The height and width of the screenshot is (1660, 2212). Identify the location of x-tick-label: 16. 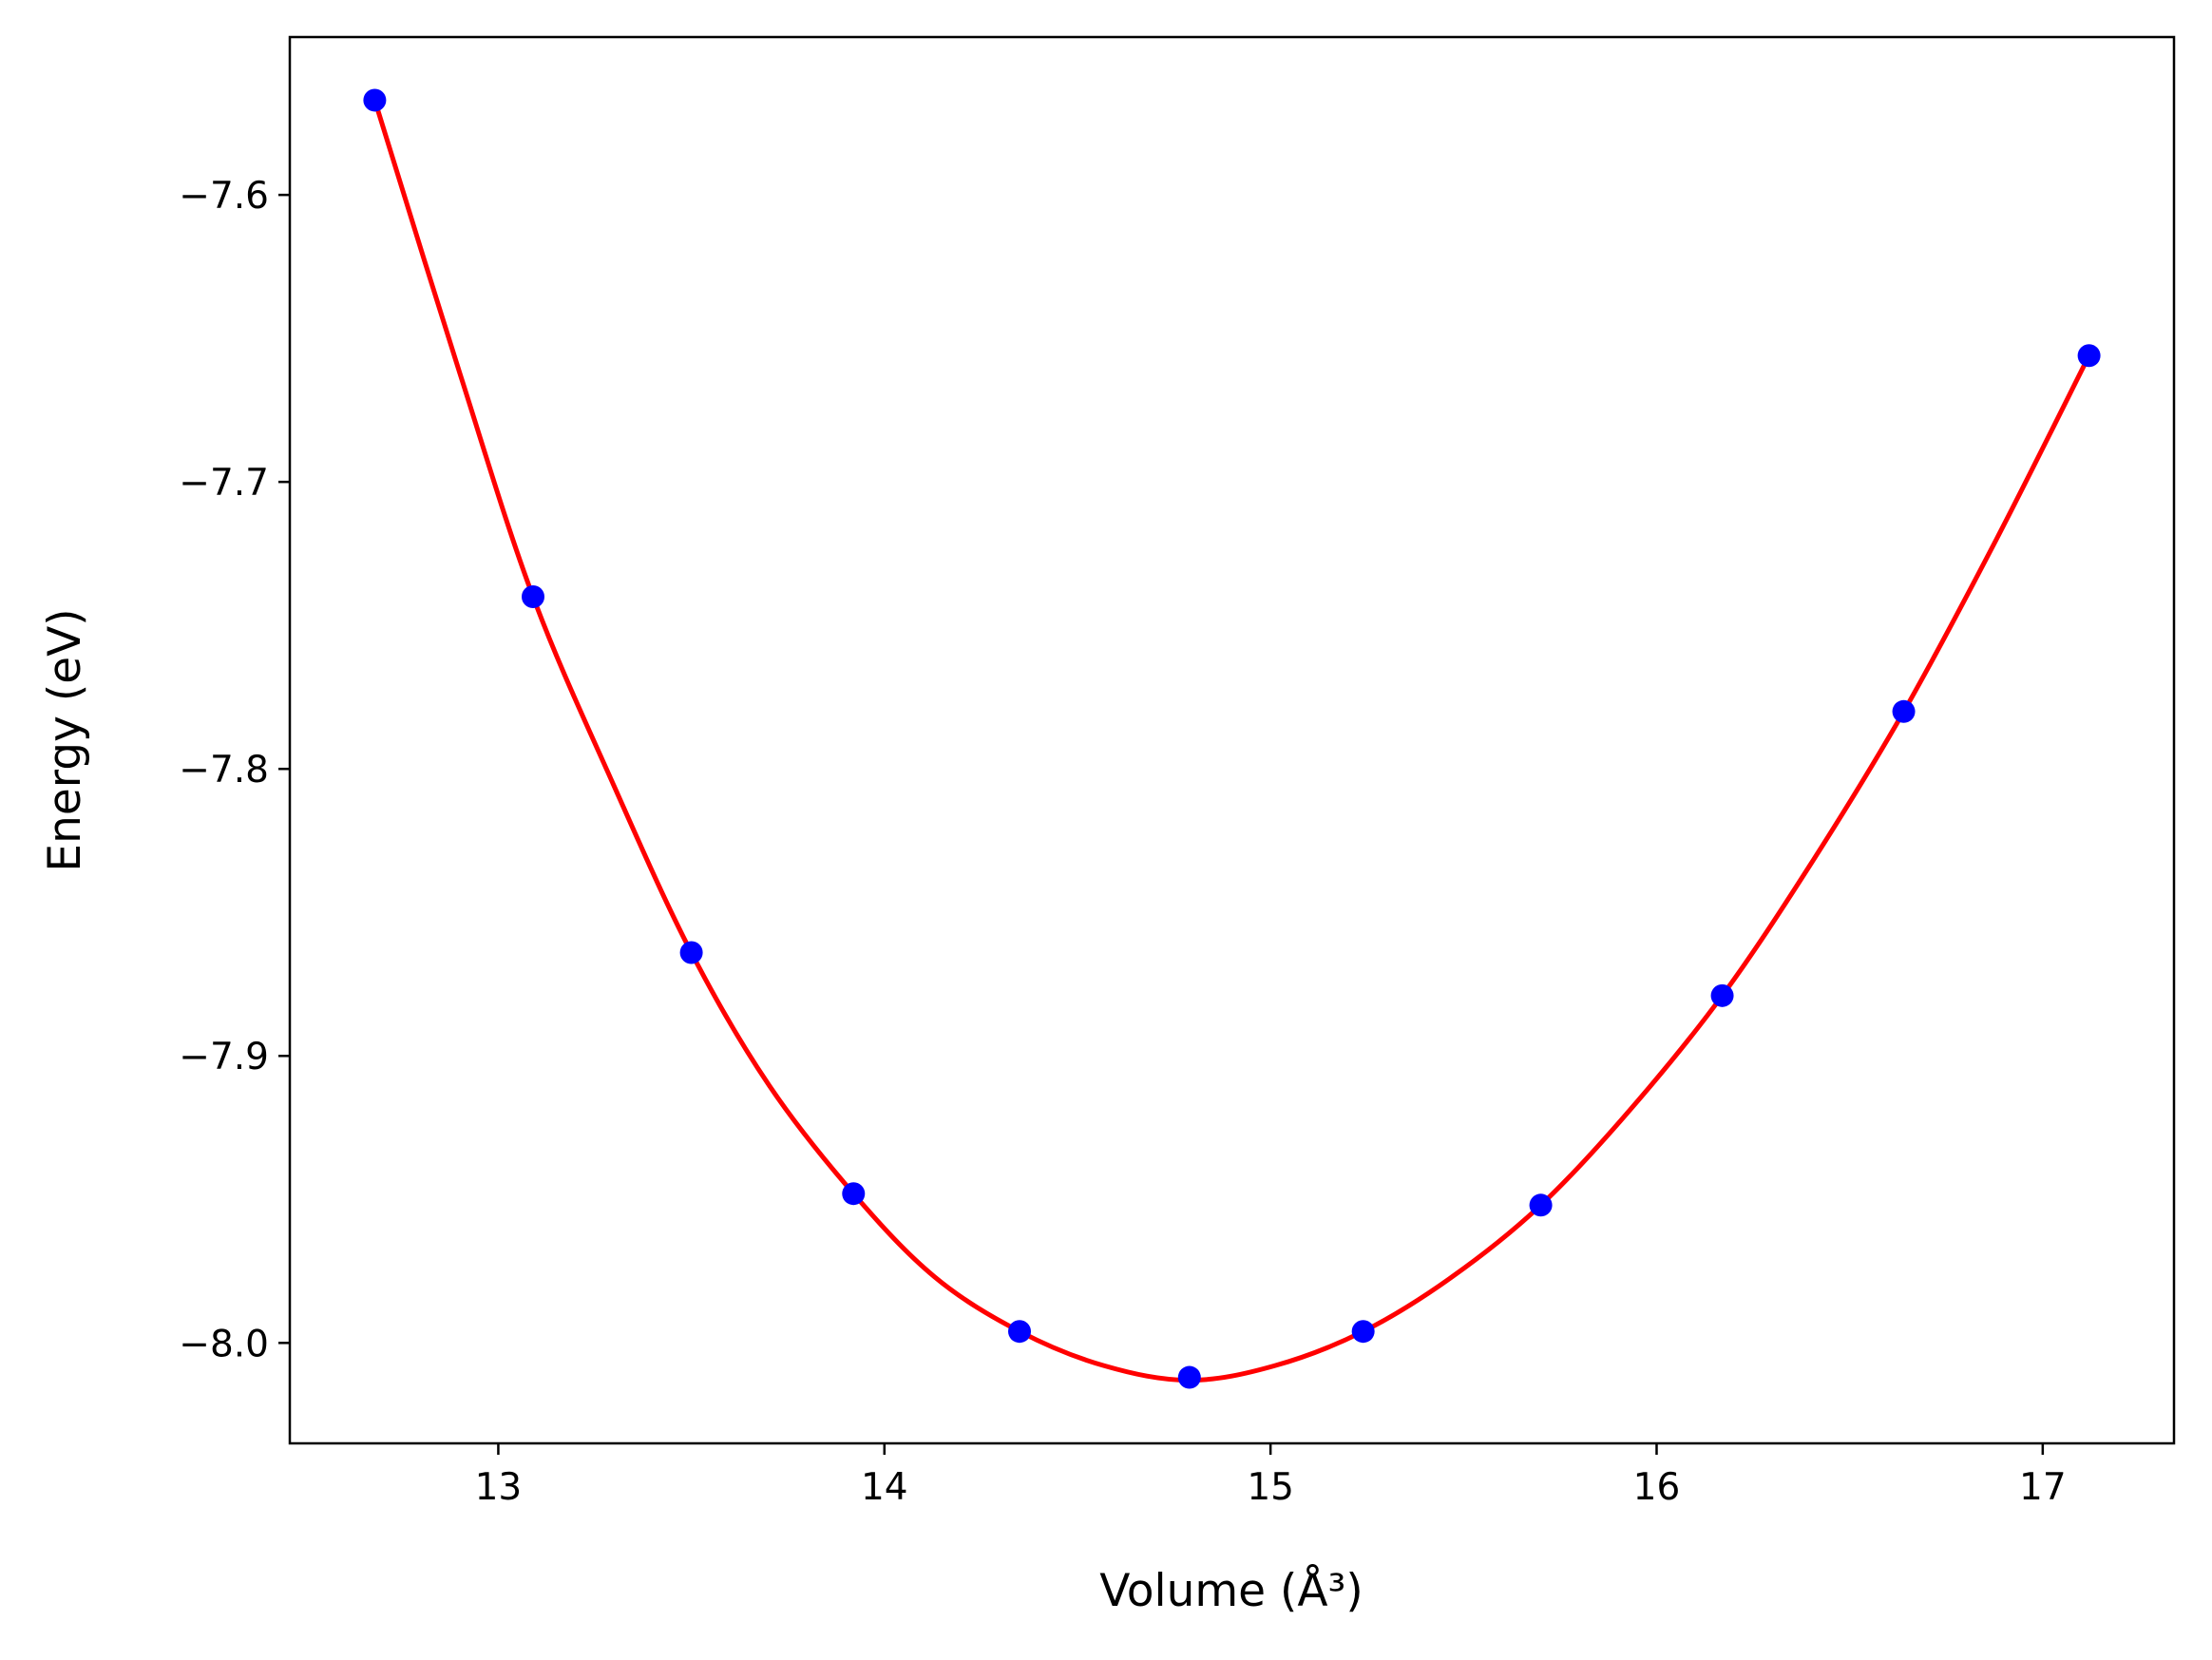
(1657, 1487).